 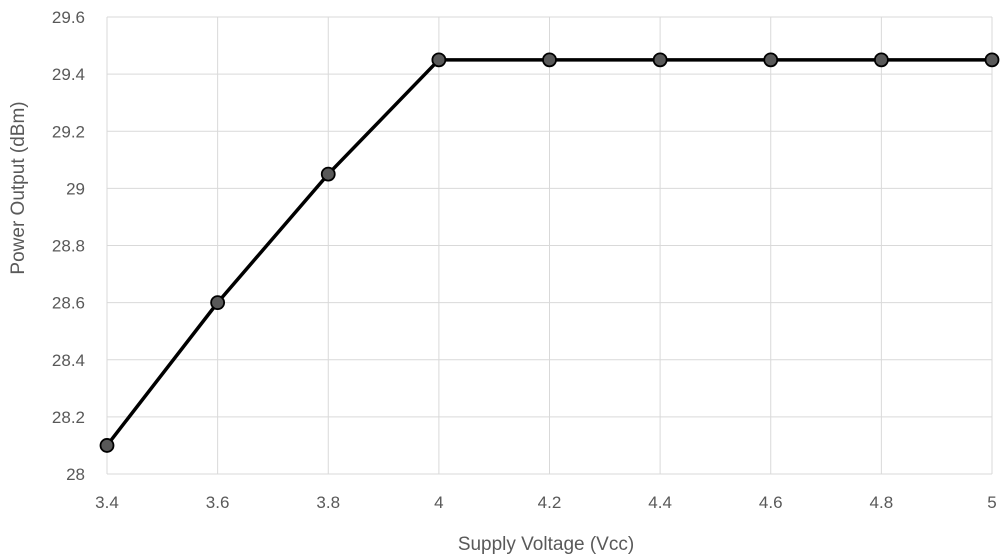 What do you see at coordinates (68, 360) in the screenshot?
I see `y-tick-label: 28.4` at bounding box center [68, 360].